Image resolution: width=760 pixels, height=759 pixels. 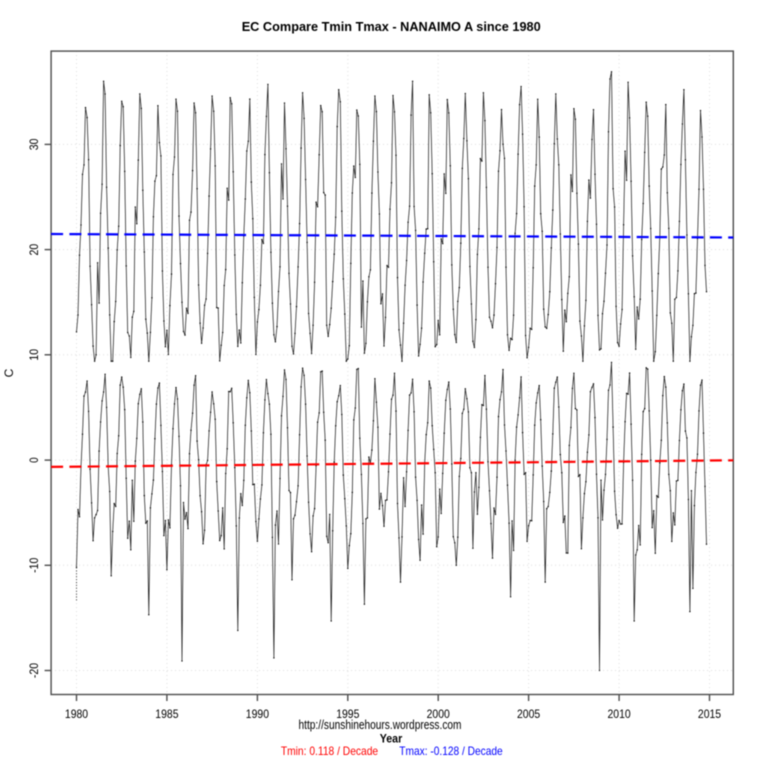 I want to click on svg-text: 2005, so click(x=528, y=714).